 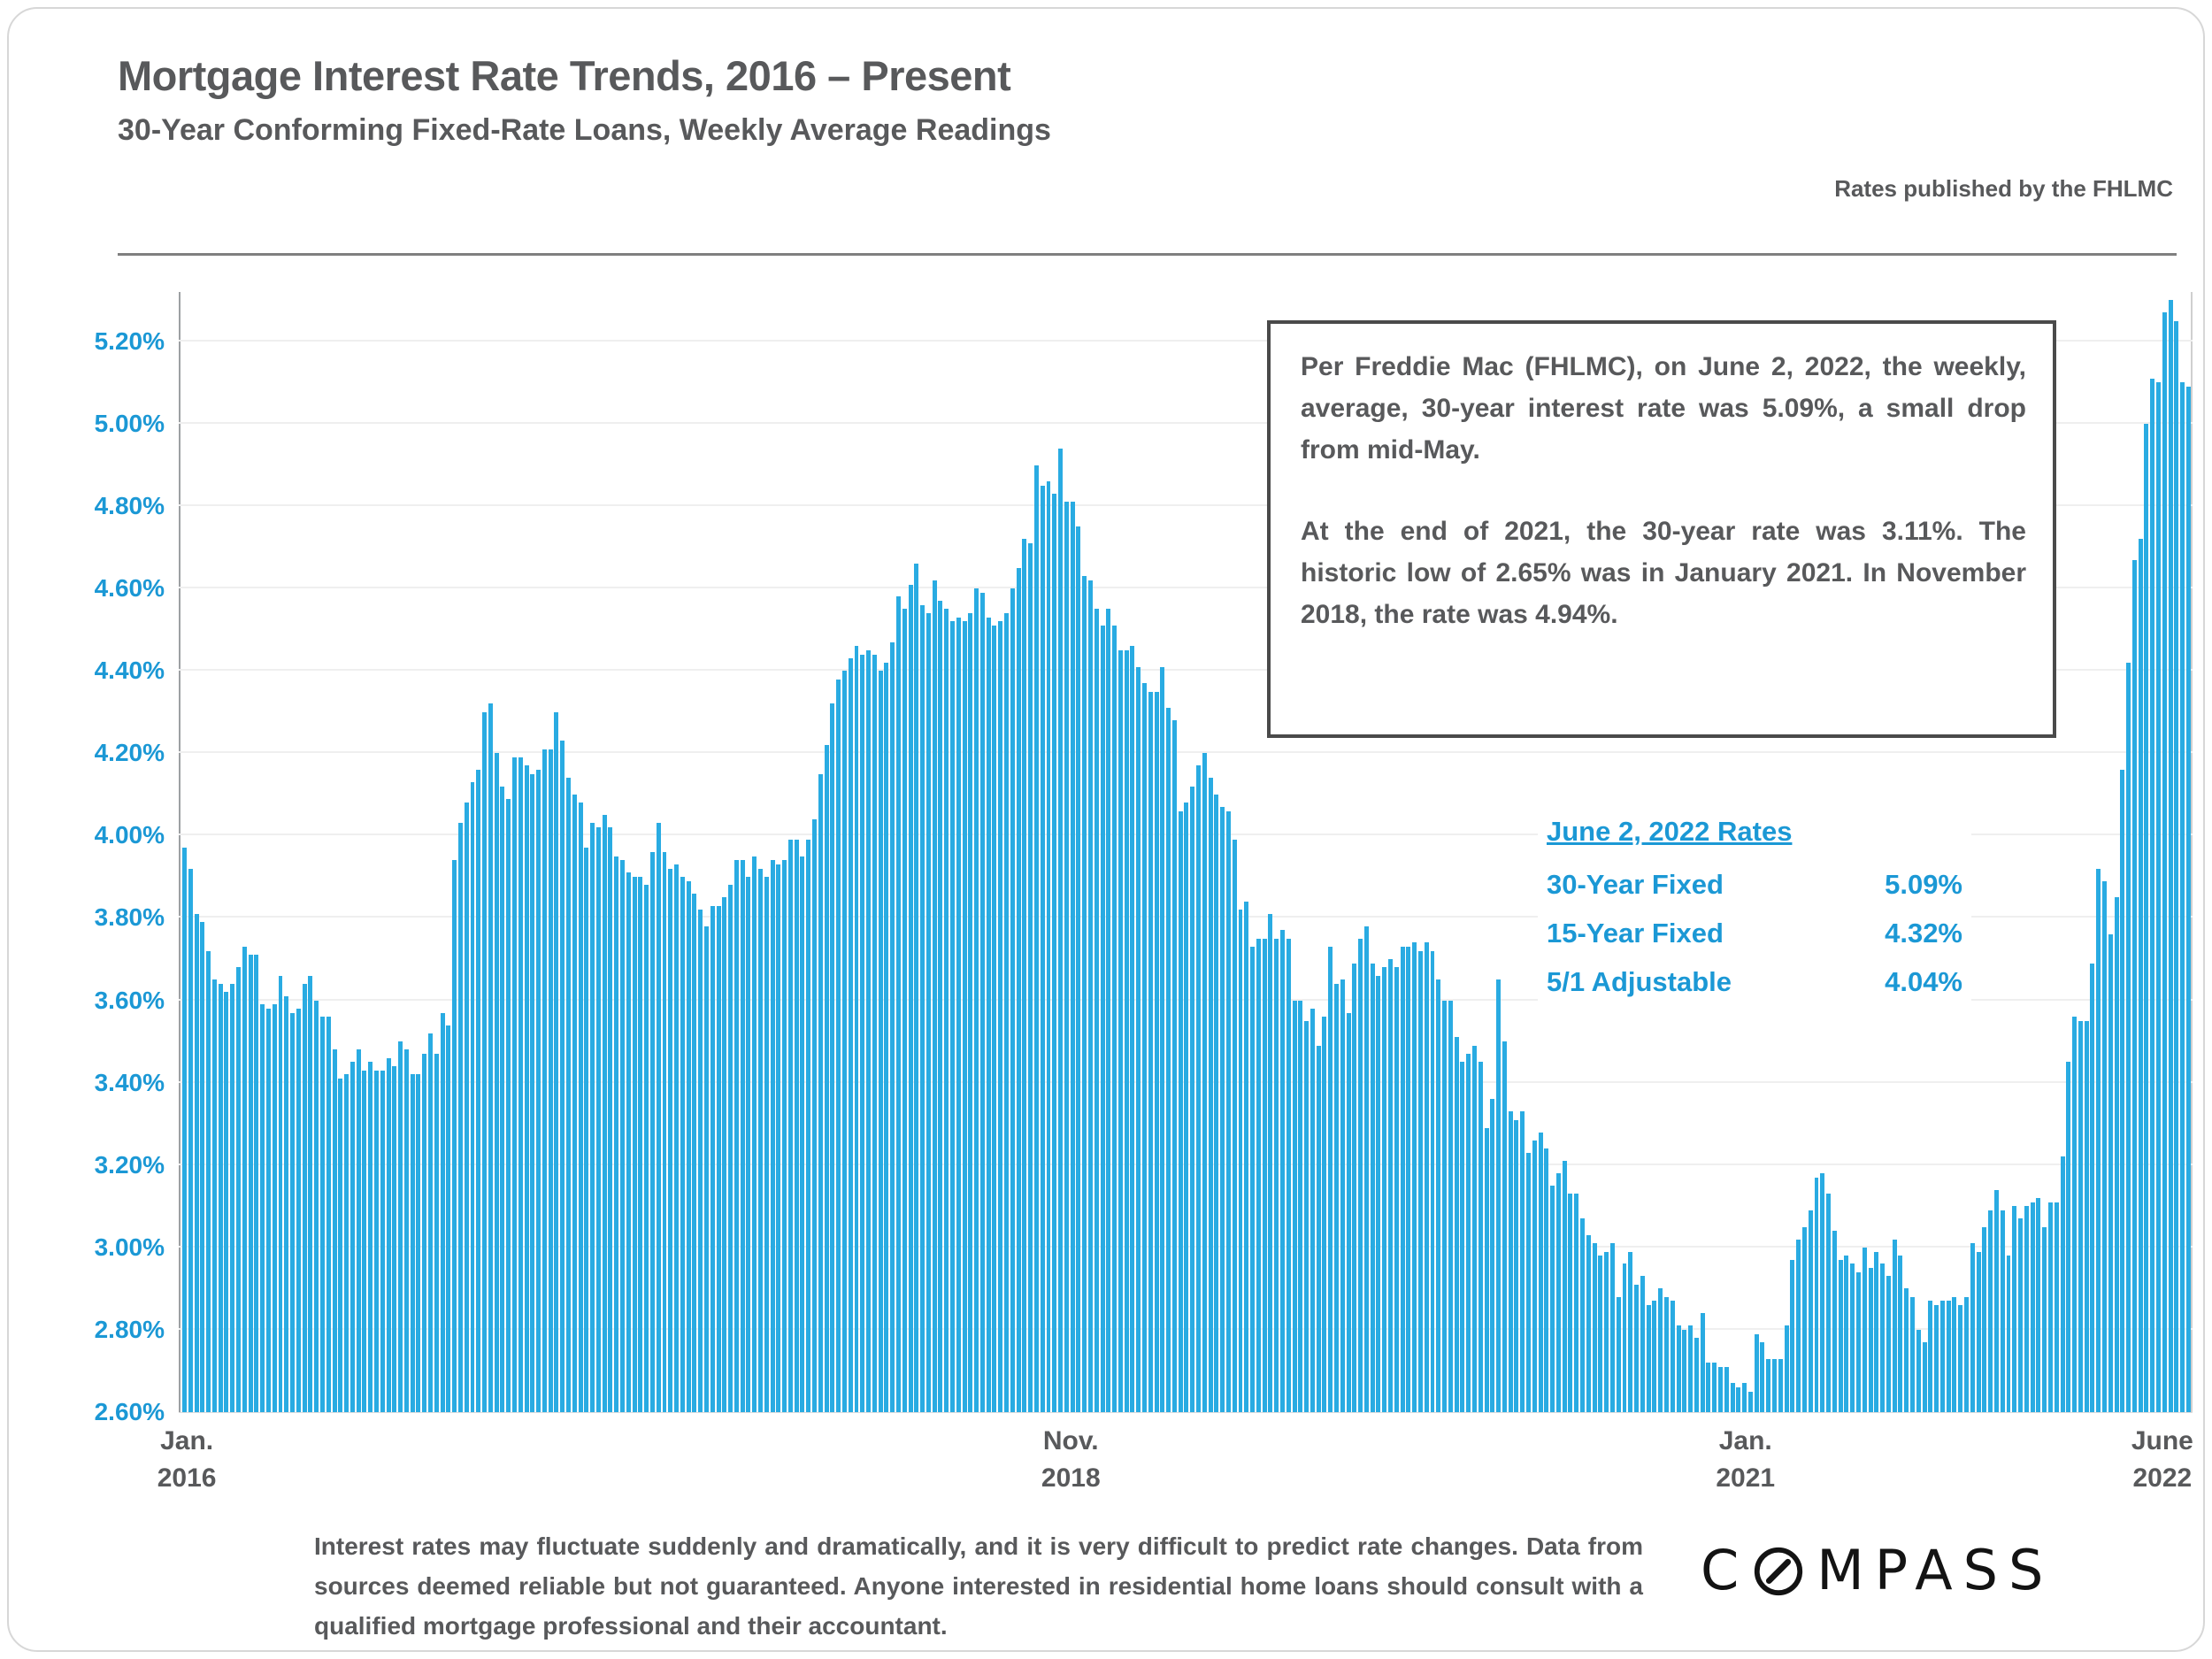 I want to click on x-axis: Jan. 2016 Nov. 2018 Jan. 2021 June 2022, so click(x=1175, y=1471).